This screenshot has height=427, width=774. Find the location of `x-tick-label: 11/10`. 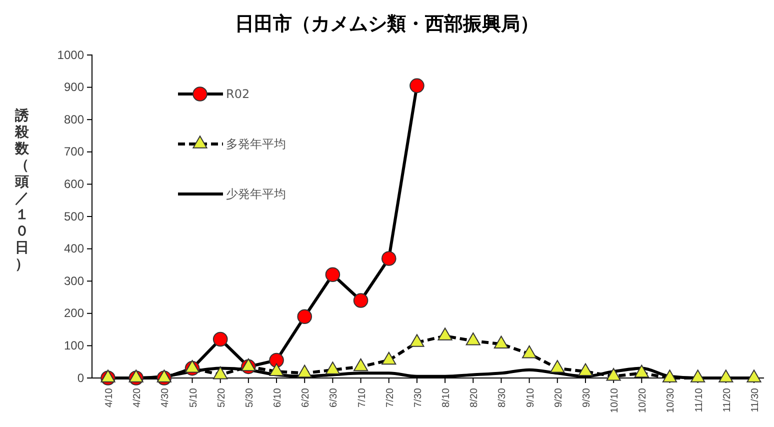

x-tick-label: 11/10 is located at coordinates (699, 400).